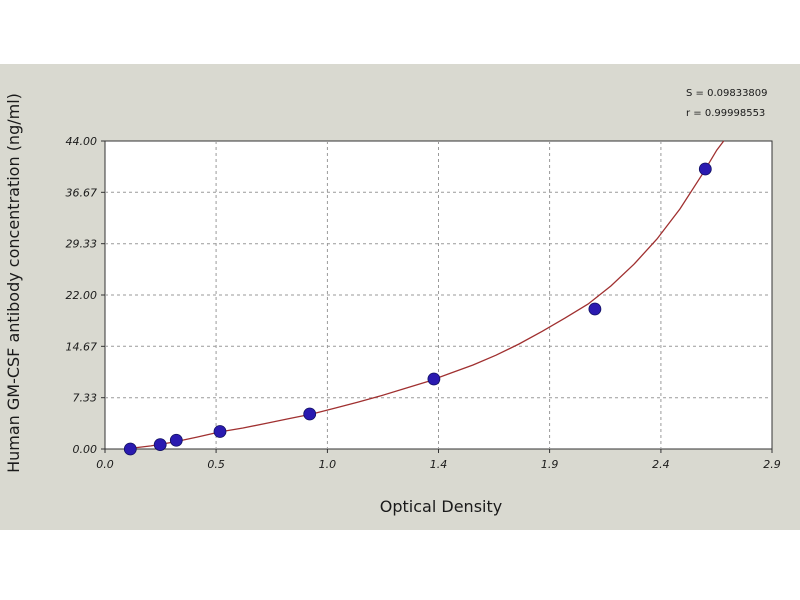  I want to click on y-tick-label: 0.00, so click(85, 449).